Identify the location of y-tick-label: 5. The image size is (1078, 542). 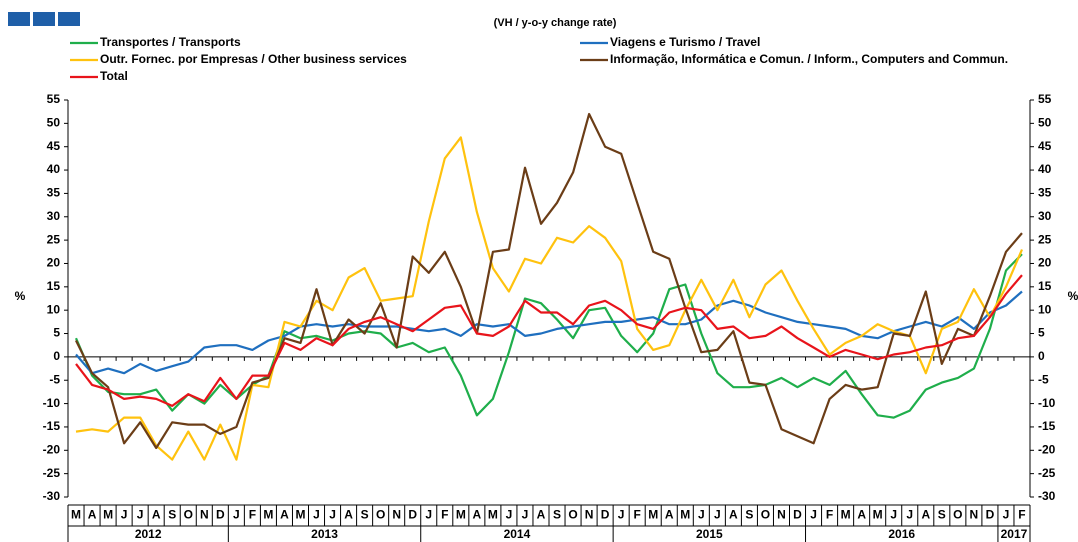
(56, 333).